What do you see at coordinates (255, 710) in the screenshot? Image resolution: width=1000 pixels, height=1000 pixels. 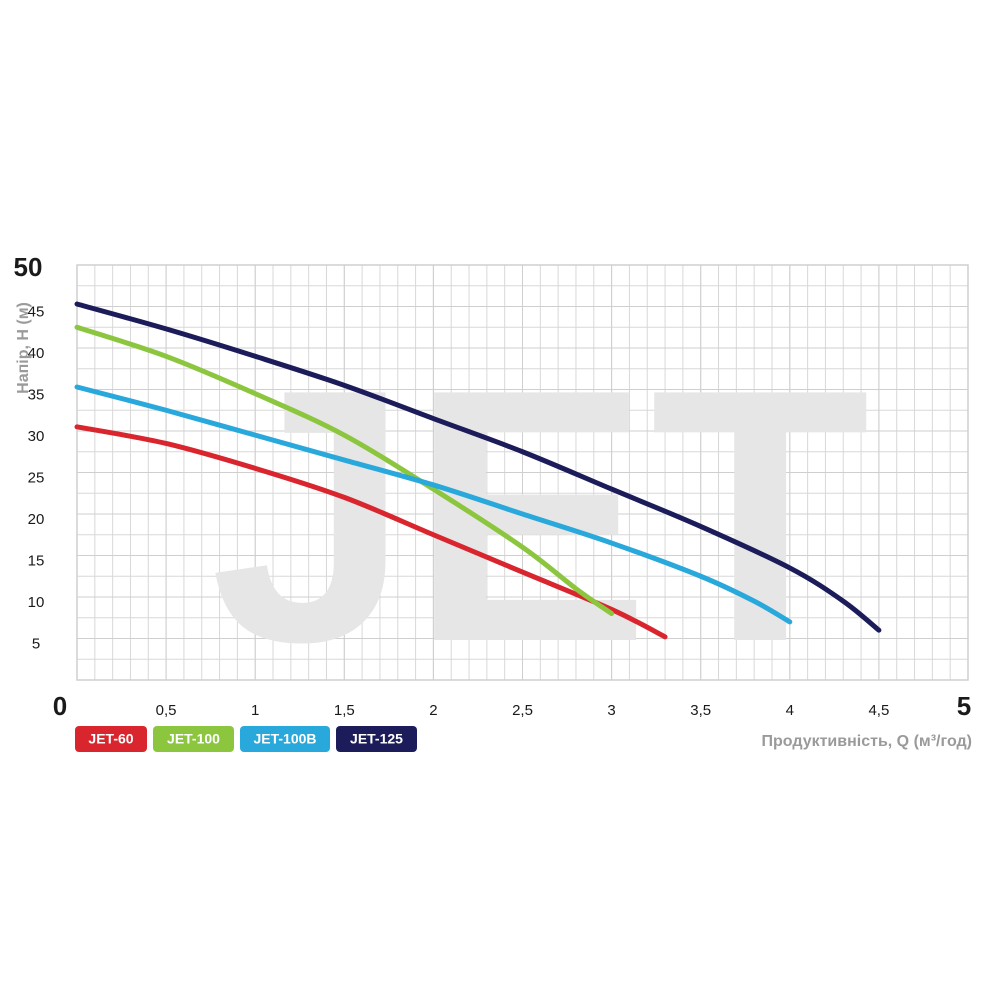 I see `x-tick-label: 1` at bounding box center [255, 710].